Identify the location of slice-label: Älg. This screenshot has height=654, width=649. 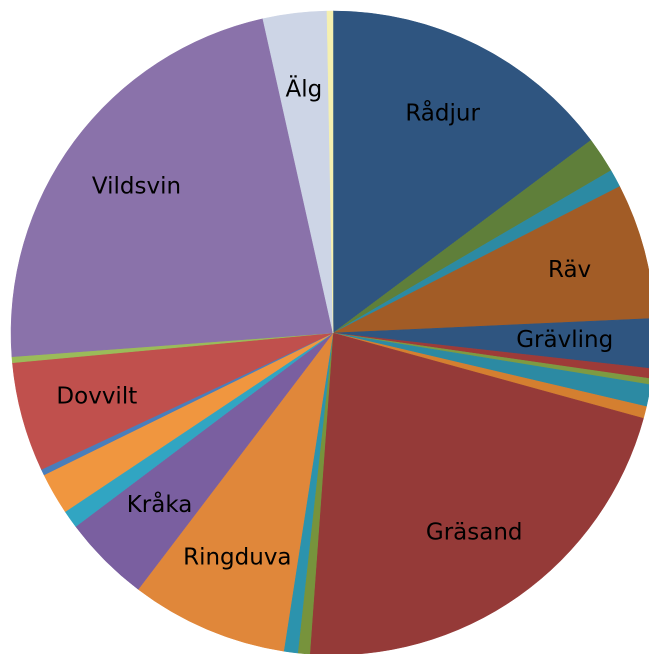
(304, 89).